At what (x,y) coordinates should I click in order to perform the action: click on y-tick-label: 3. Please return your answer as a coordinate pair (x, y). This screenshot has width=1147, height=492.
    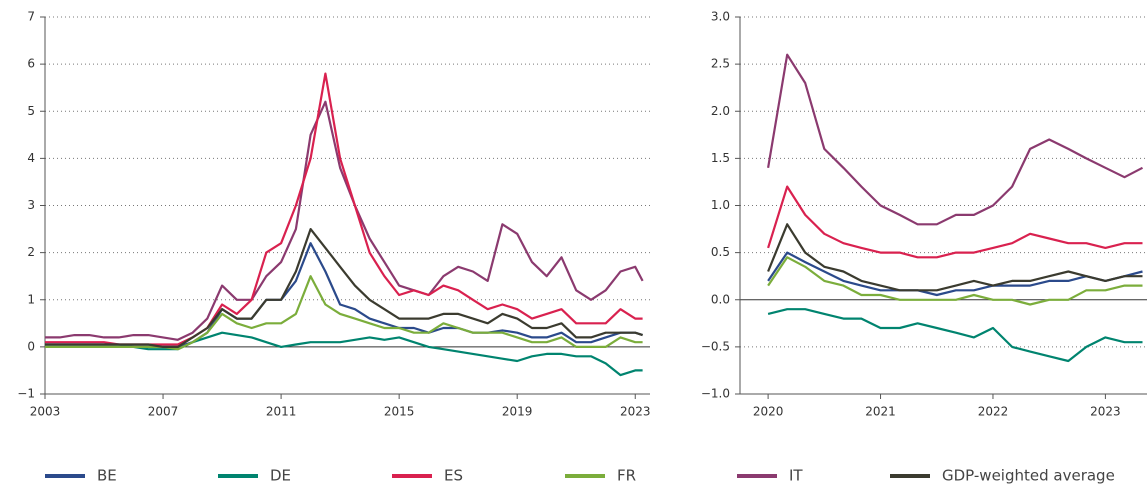
    Looking at the image, I should click on (31, 205).